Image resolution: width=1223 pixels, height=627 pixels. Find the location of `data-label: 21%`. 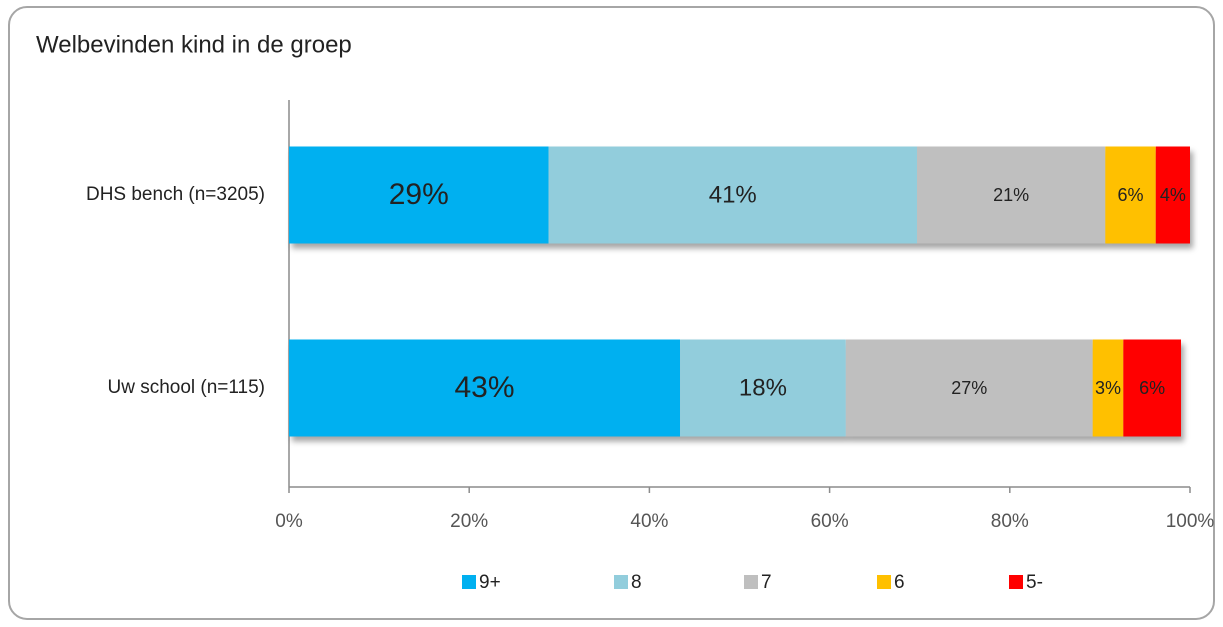

data-label: 21% is located at coordinates (1011, 195).